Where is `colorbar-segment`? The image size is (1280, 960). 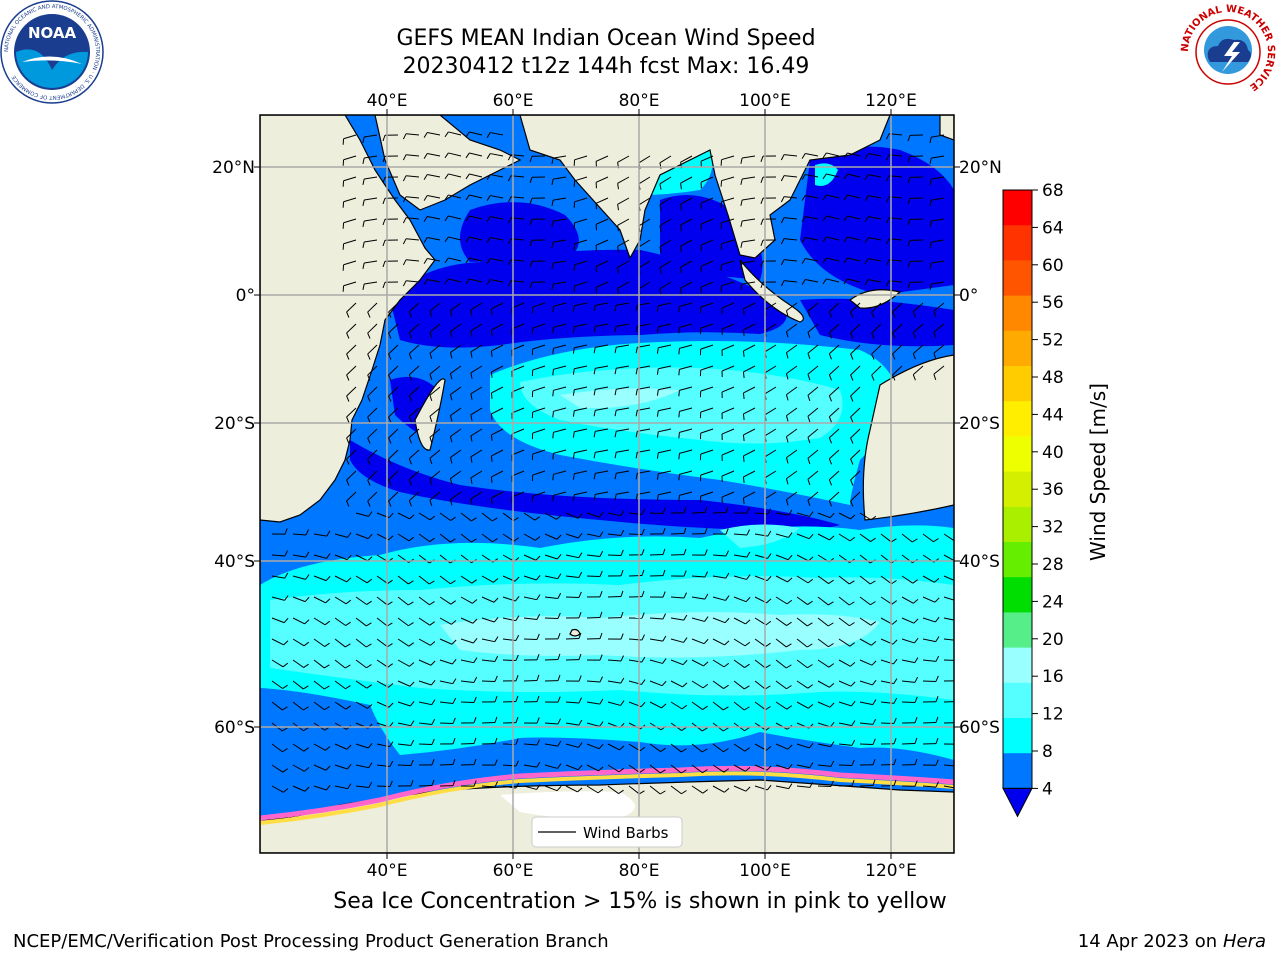
colorbar-segment is located at coordinates (1017, 384).